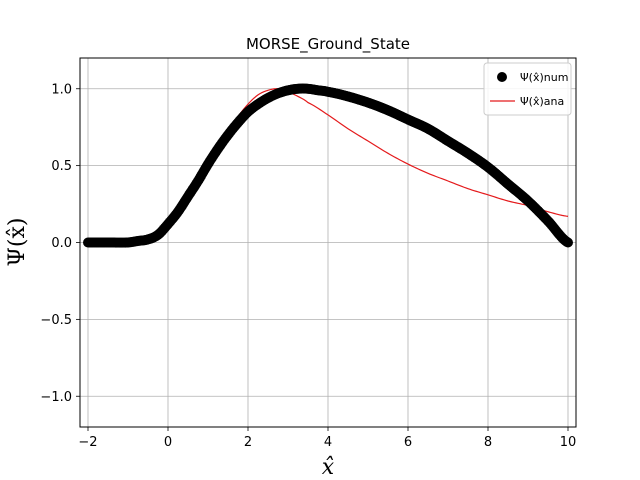  I want to click on y-tick-label: −1.0, so click(56, 397).